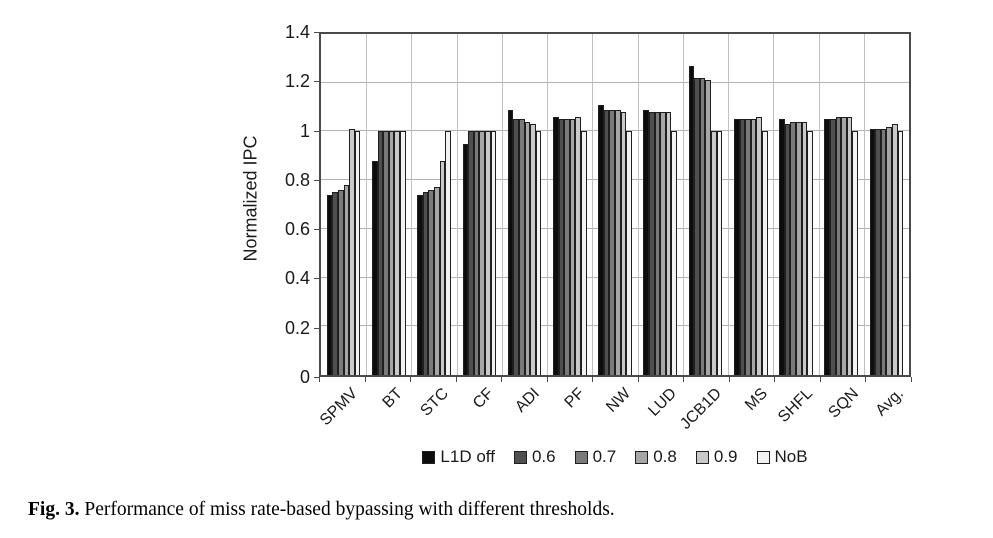  What do you see at coordinates (595, 457) in the screenshot?
I see `legend-item: 0.7` at bounding box center [595, 457].